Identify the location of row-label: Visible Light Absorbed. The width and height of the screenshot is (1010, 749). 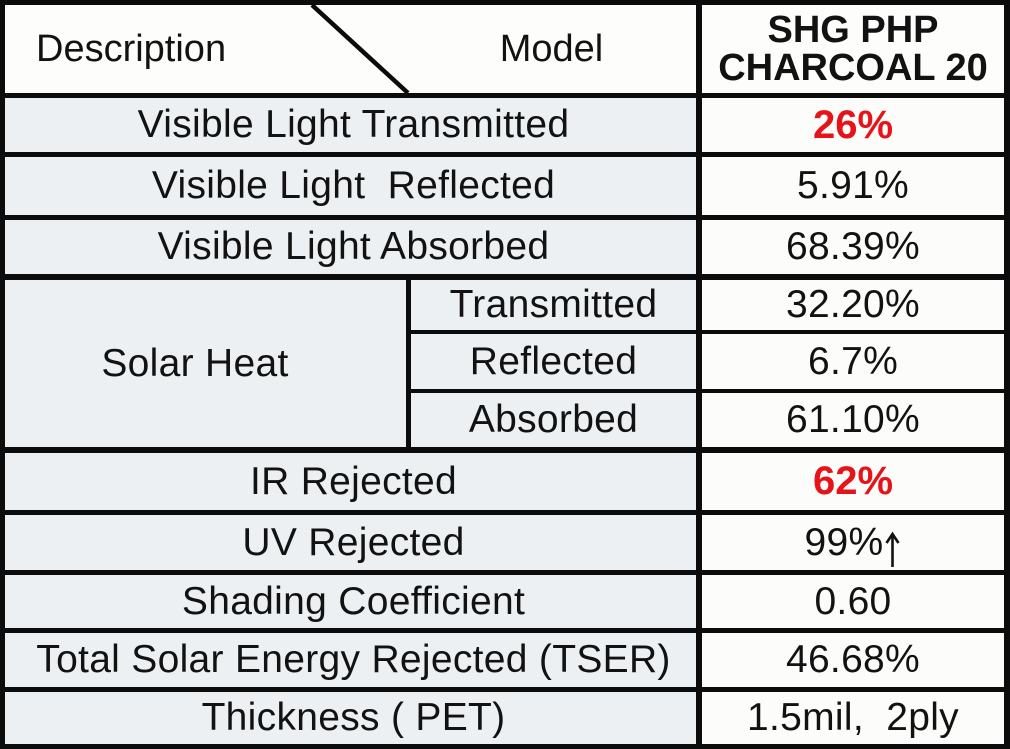
(350, 247).